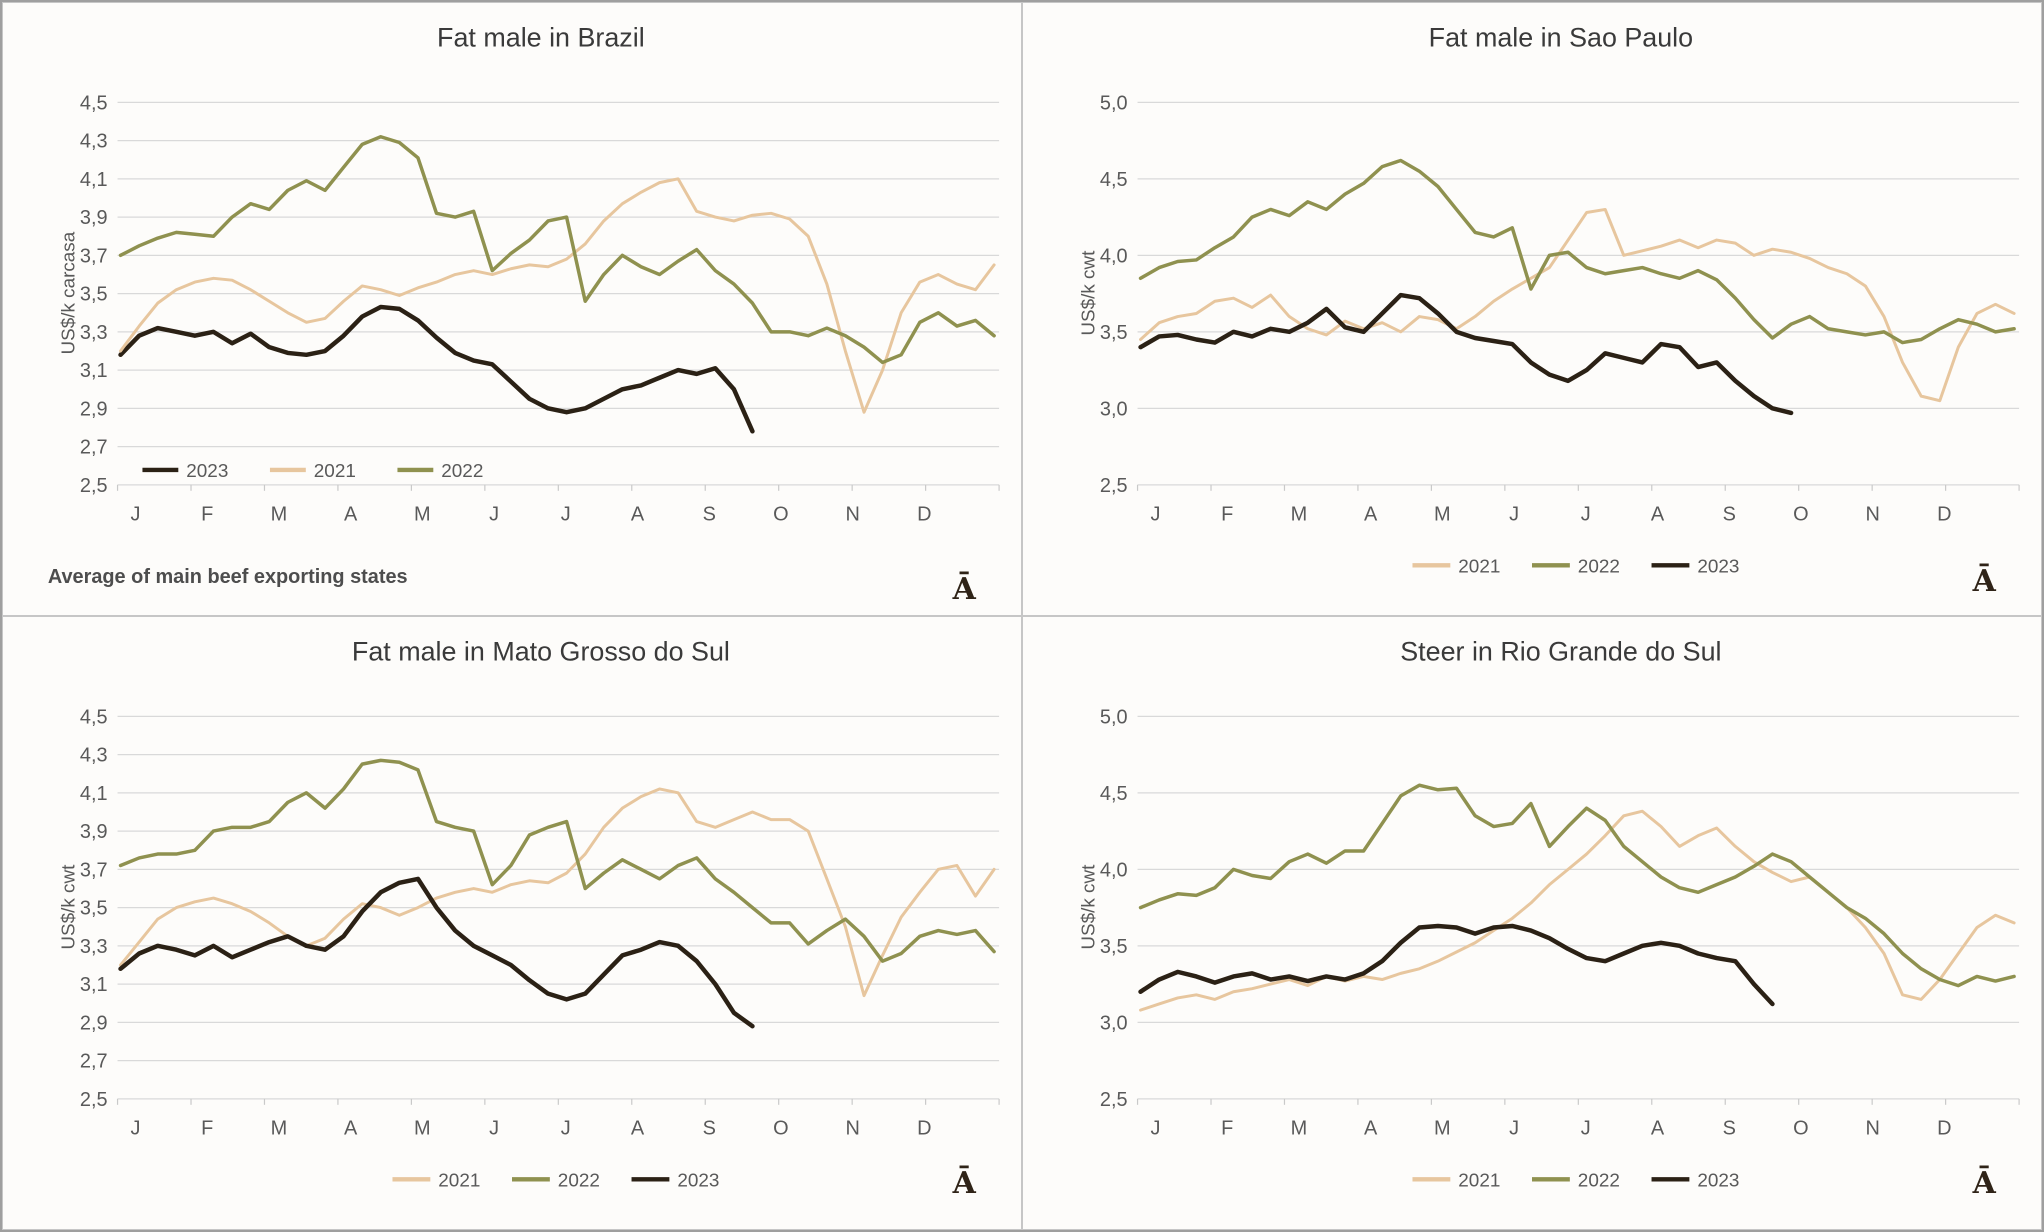 This screenshot has width=2044, height=1232. What do you see at coordinates (94, 448) in the screenshot?
I see `y-tick-label: 2,7` at bounding box center [94, 448].